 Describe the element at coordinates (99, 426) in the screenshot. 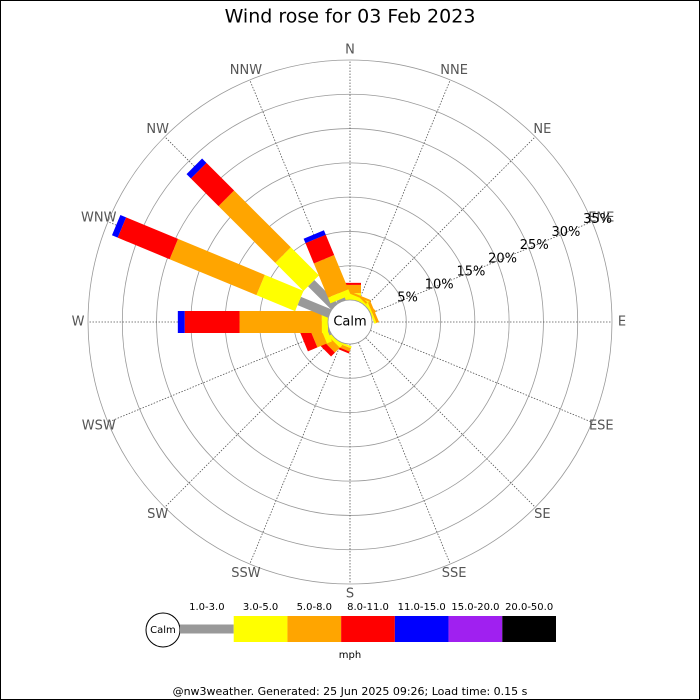

I see `direction-label: WSW` at that location.